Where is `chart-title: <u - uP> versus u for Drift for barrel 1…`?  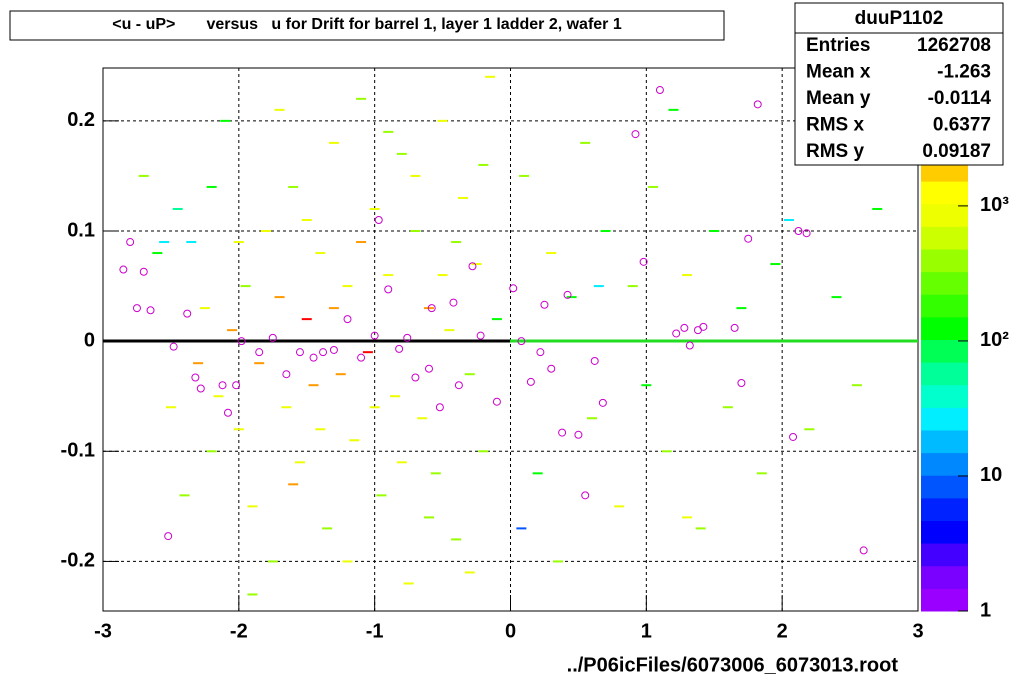 chart-title: <u - uP> versus u for Drift for barrel 1… is located at coordinates (367, 24).